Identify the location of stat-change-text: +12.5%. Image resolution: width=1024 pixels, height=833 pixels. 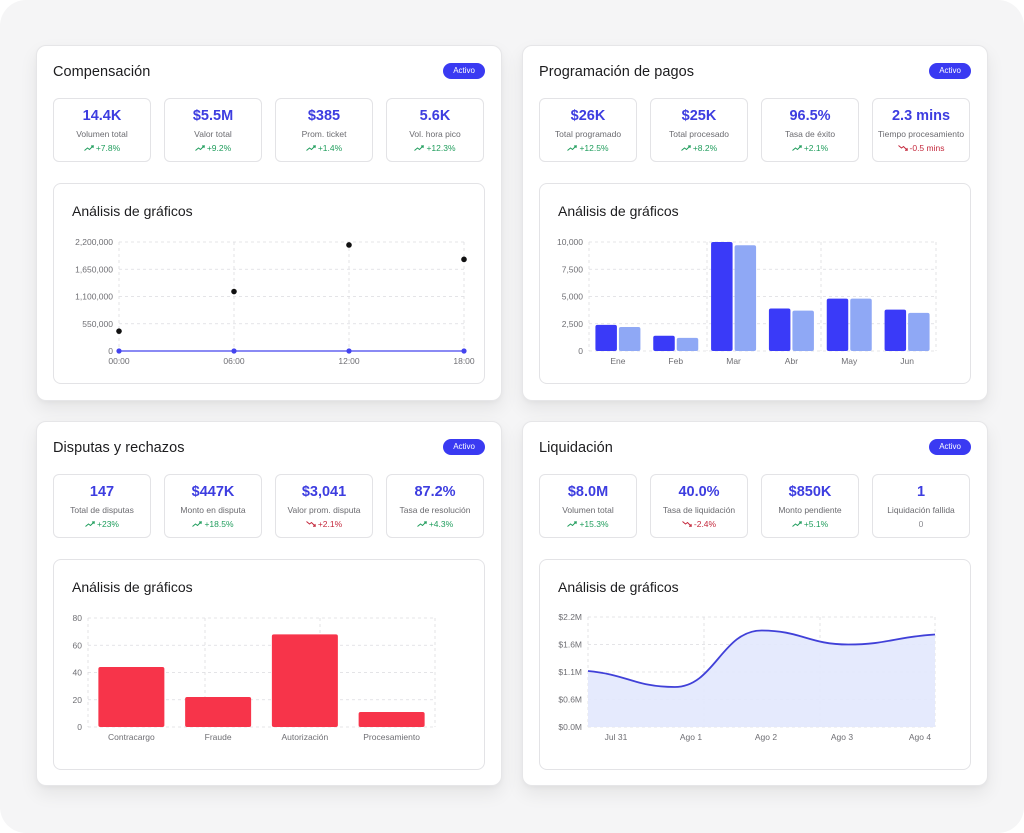
(594, 148).